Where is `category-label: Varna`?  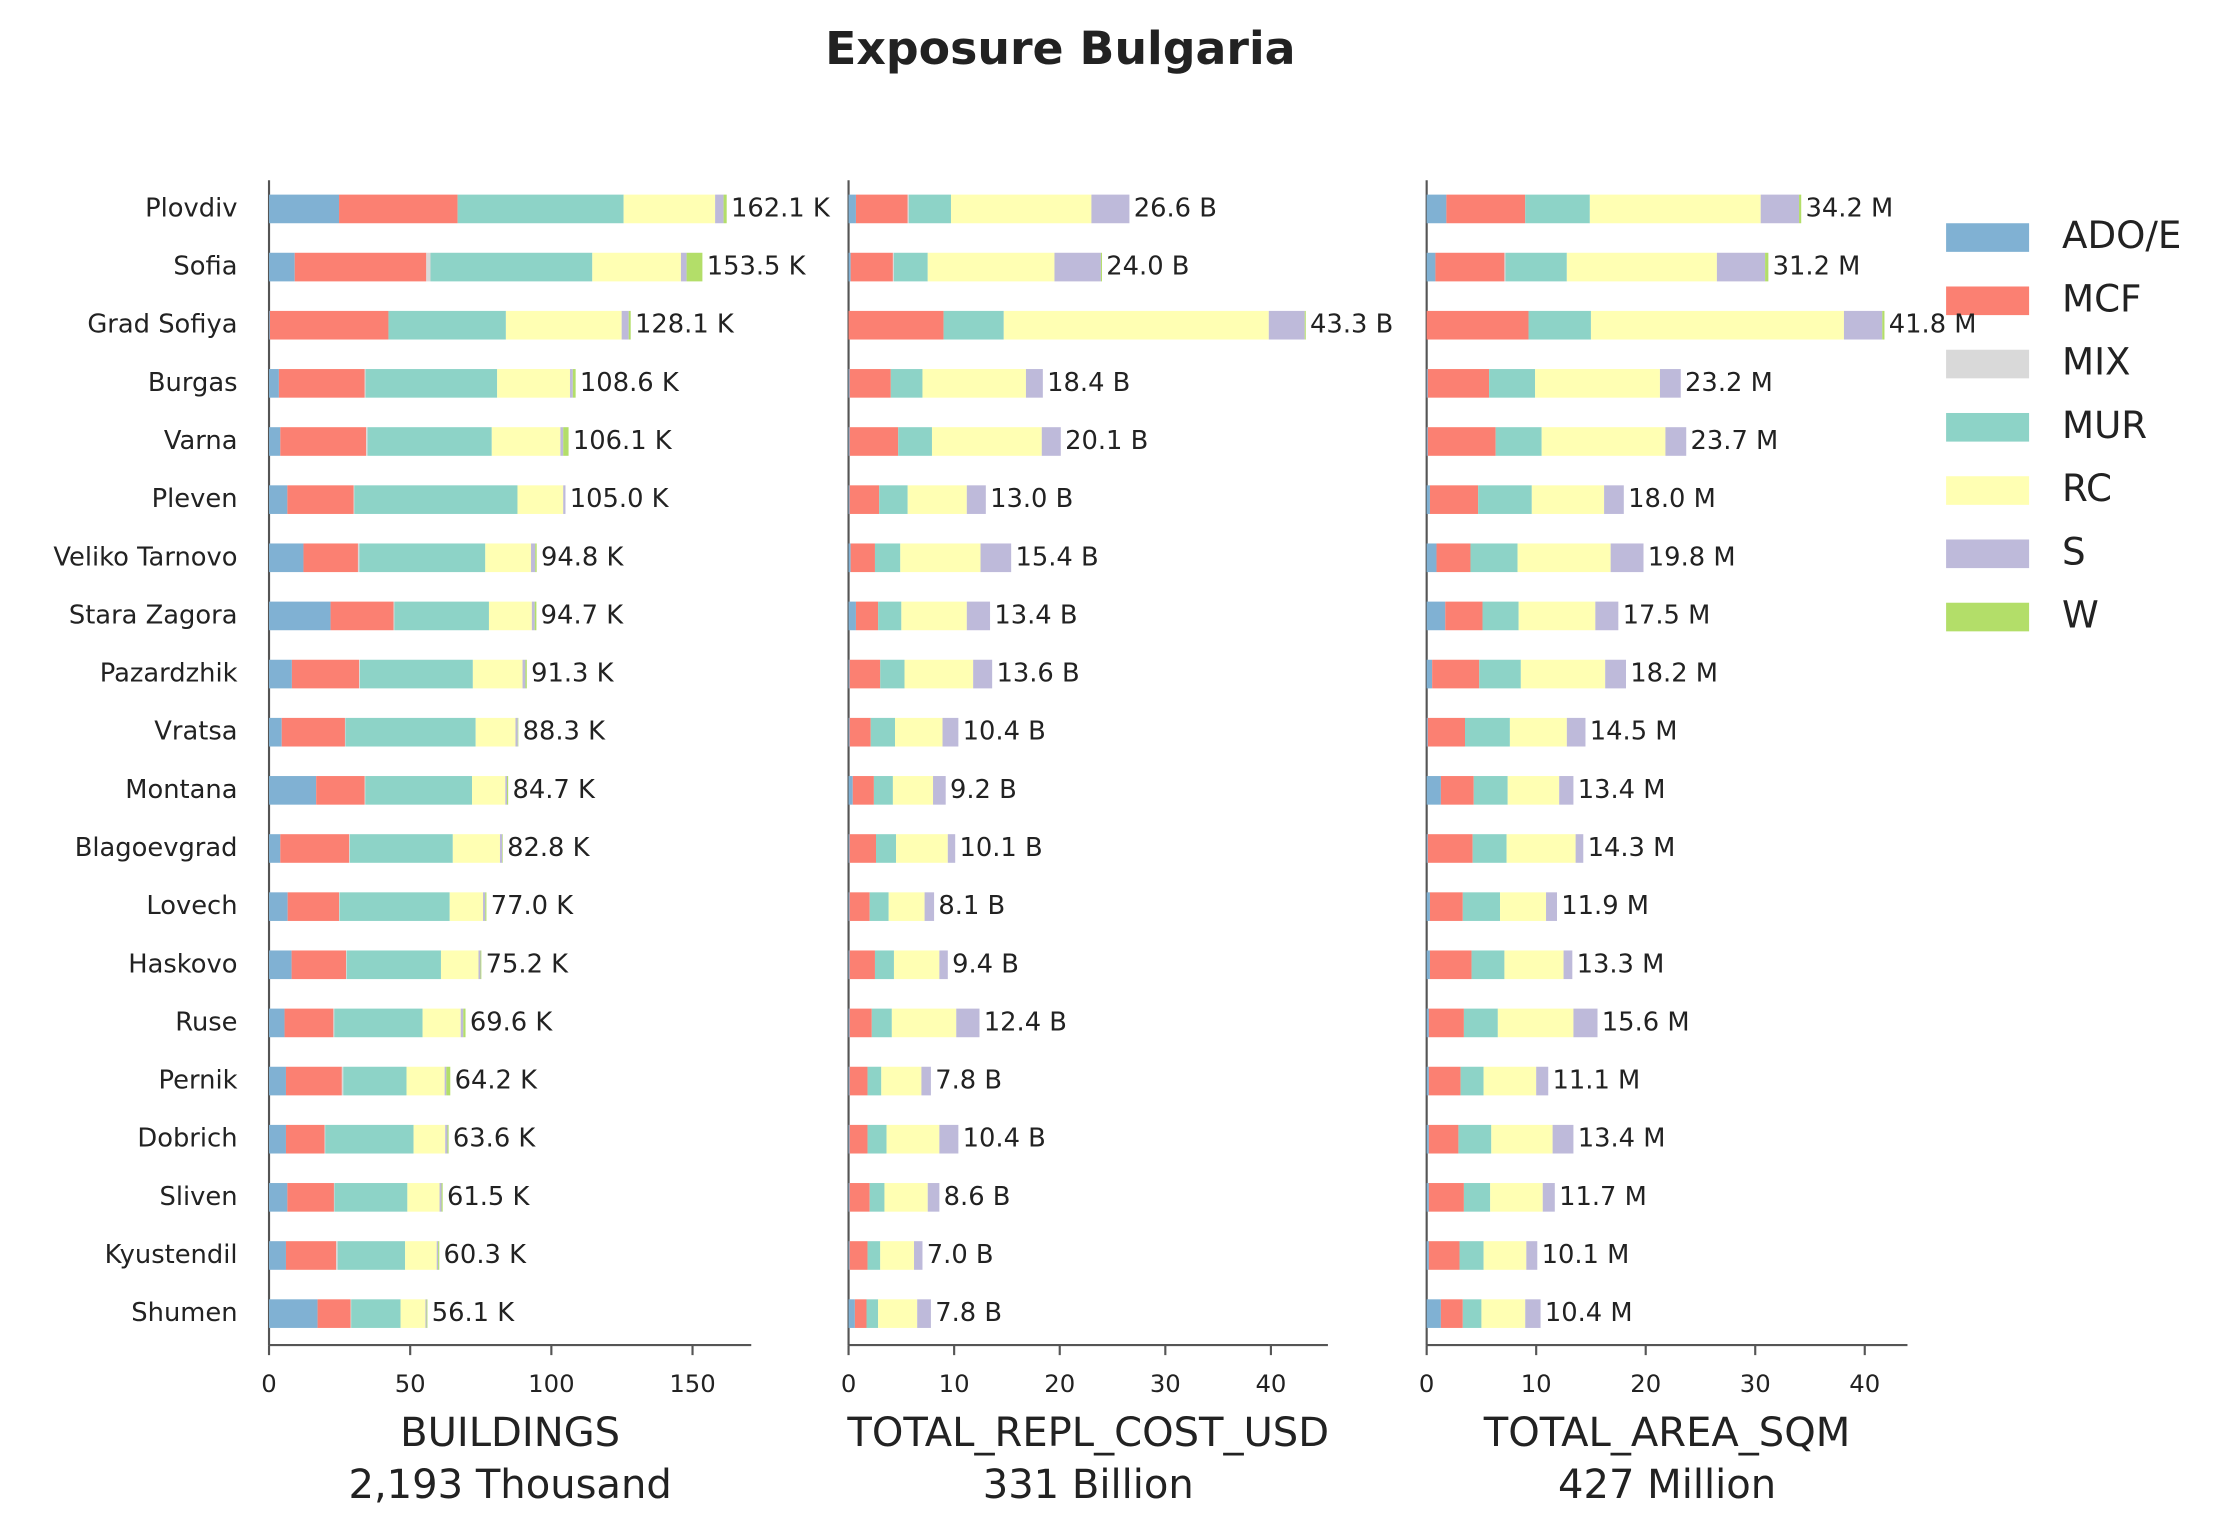 category-label: Varna is located at coordinates (201, 441).